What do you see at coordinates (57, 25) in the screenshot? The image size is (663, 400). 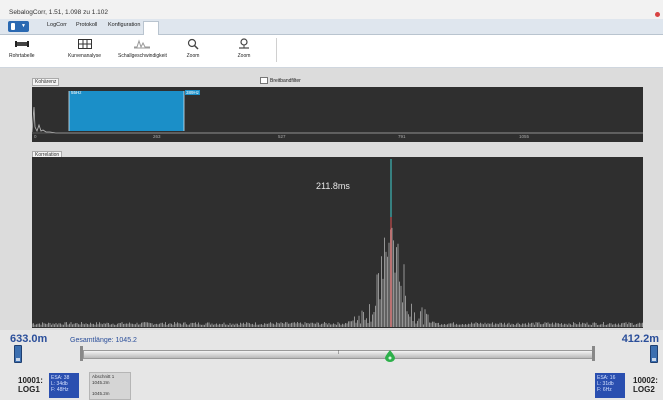 I see `tab-logcorr: LogCorr` at bounding box center [57, 25].